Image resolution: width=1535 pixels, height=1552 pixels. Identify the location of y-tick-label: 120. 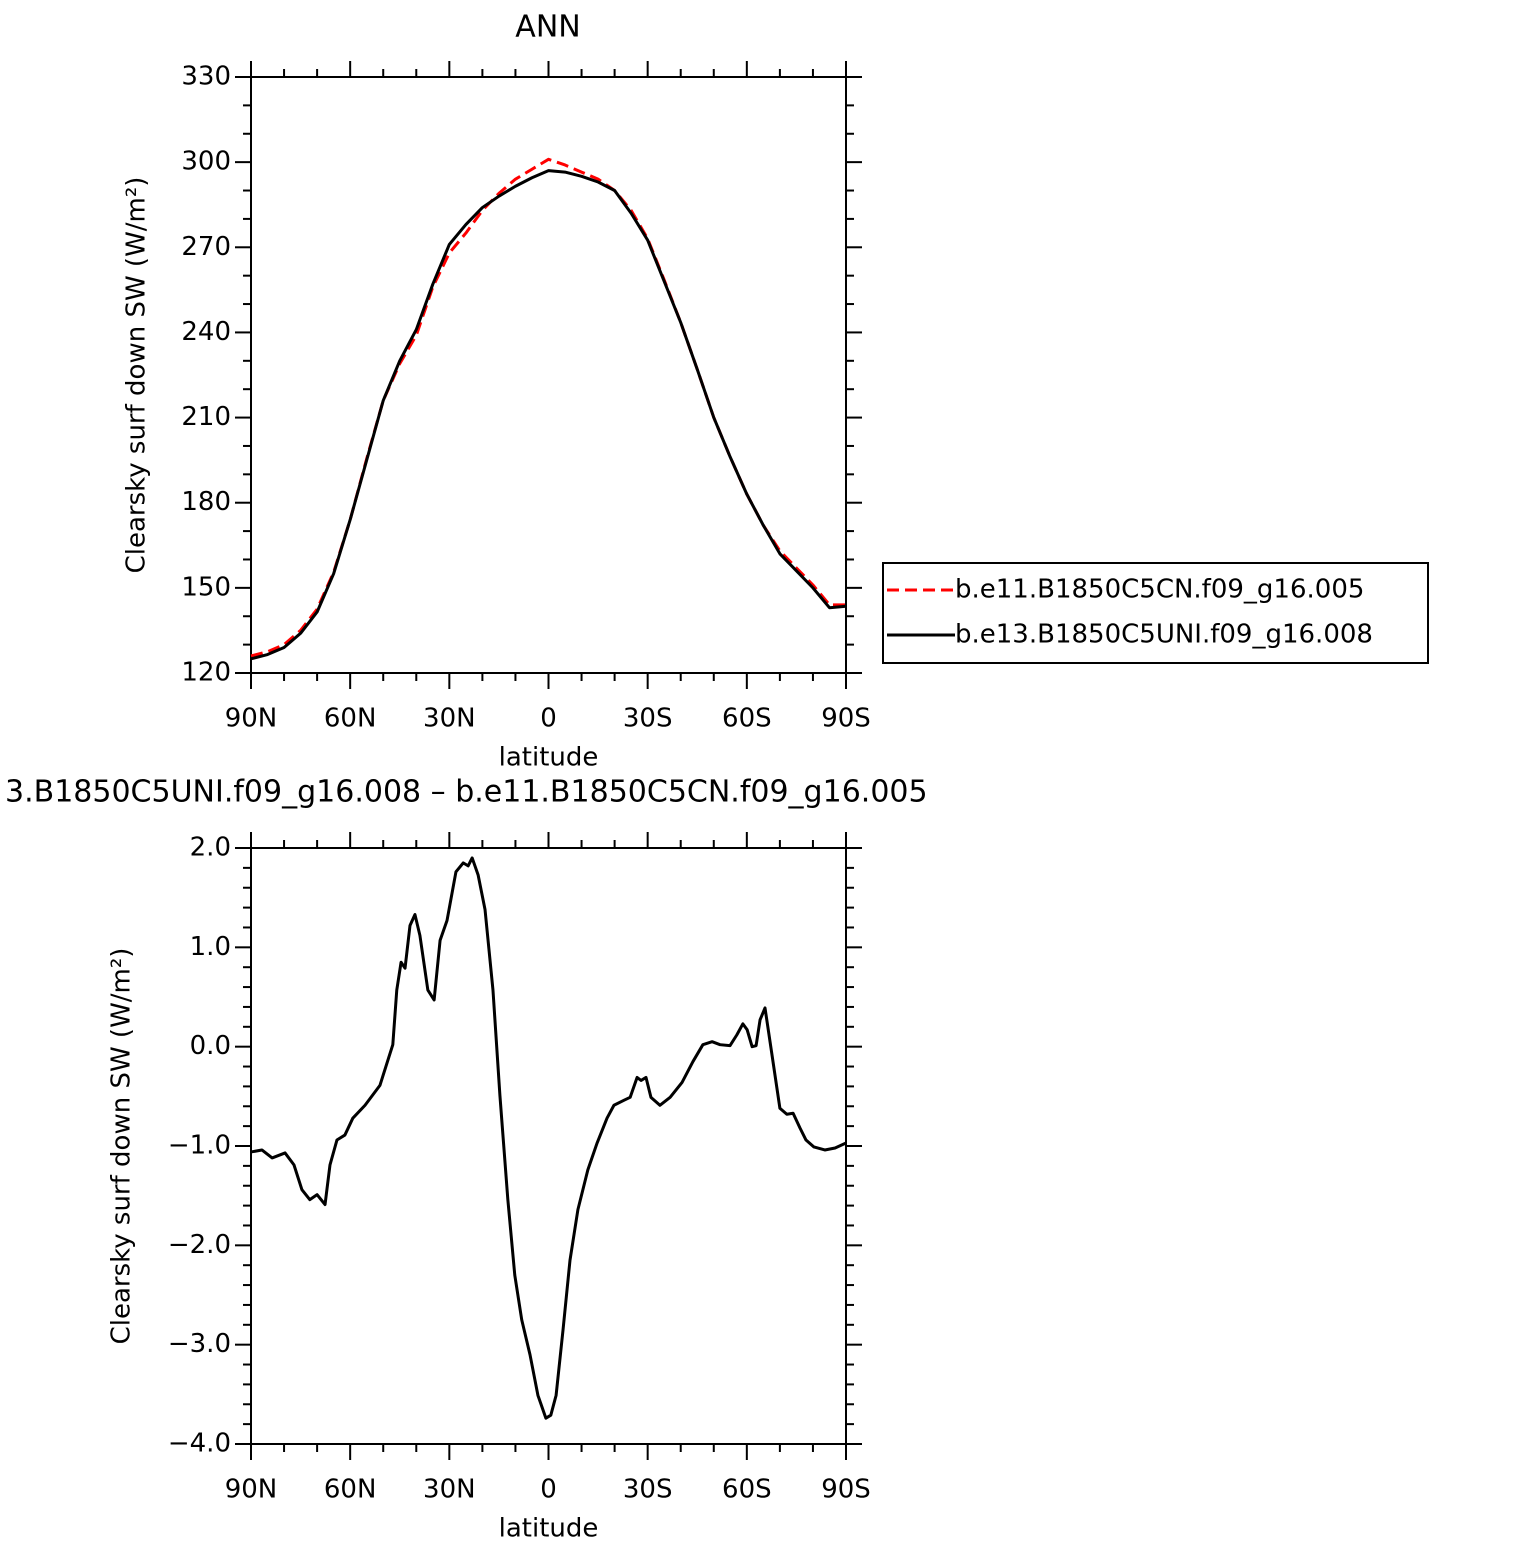
(206, 673).